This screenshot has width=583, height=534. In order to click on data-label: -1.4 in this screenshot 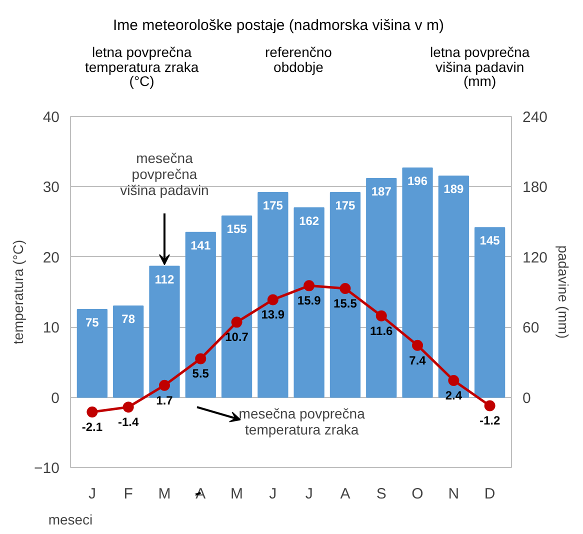, I will do `click(128, 422)`.